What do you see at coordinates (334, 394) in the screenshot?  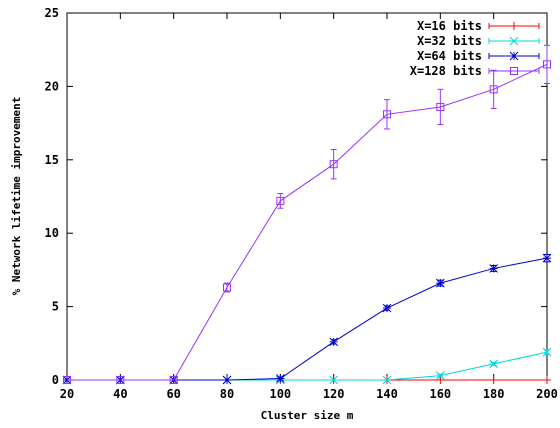 I see `x-tick-label: 120` at bounding box center [334, 394].